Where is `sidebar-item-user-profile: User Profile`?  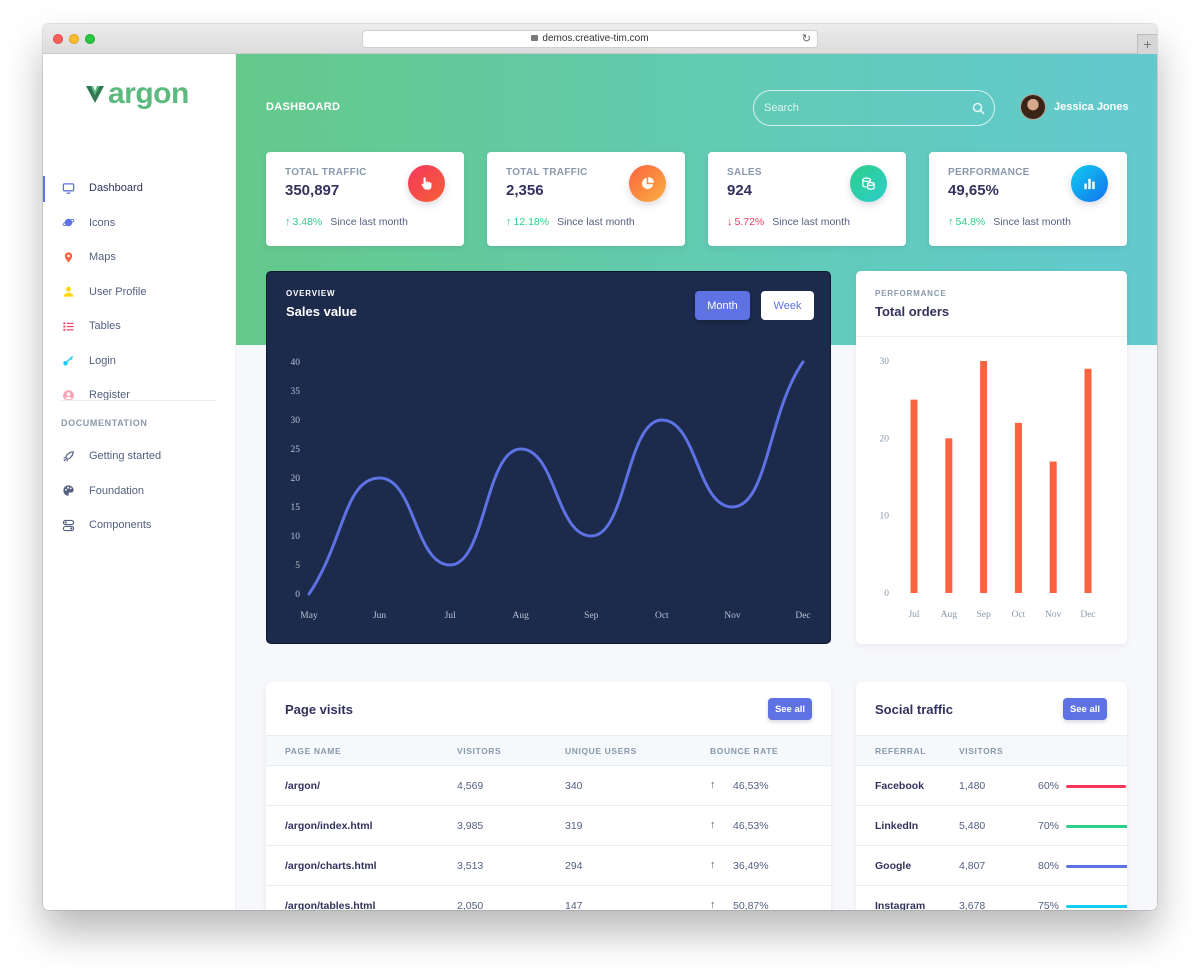 sidebar-item-user-profile: User Profile is located at coordinates (139, 292).